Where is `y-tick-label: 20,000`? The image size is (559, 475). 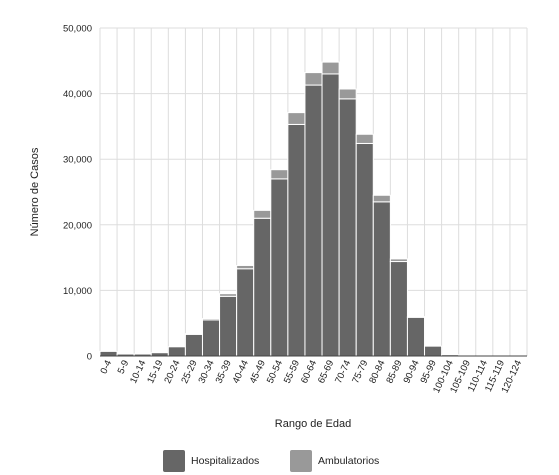
y-tick-label: 20,000 is located at coordinates (77, 225).